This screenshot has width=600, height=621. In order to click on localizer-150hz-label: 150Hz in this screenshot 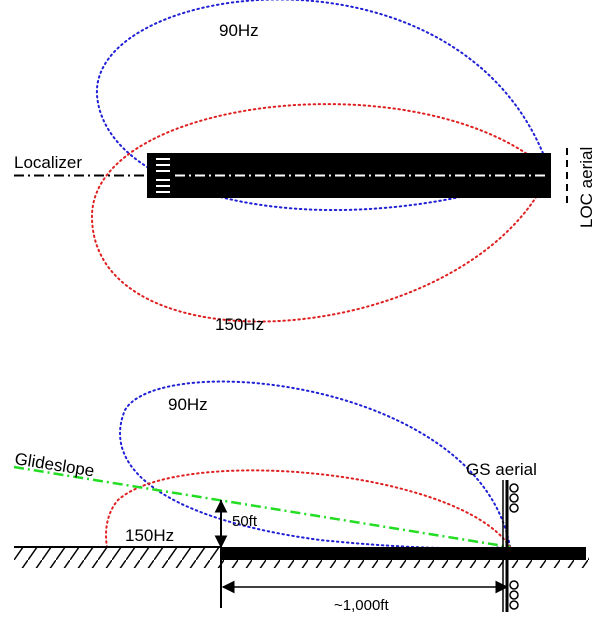, I will do `click(239, 324)`.